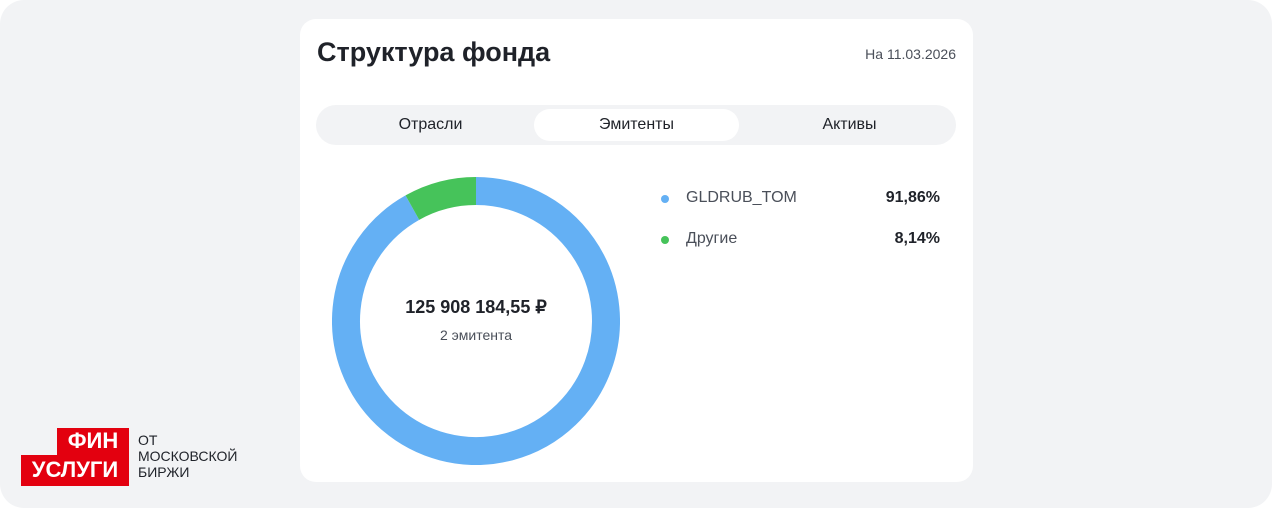  I want to click on legend-label: Другие, so click(712, 238).